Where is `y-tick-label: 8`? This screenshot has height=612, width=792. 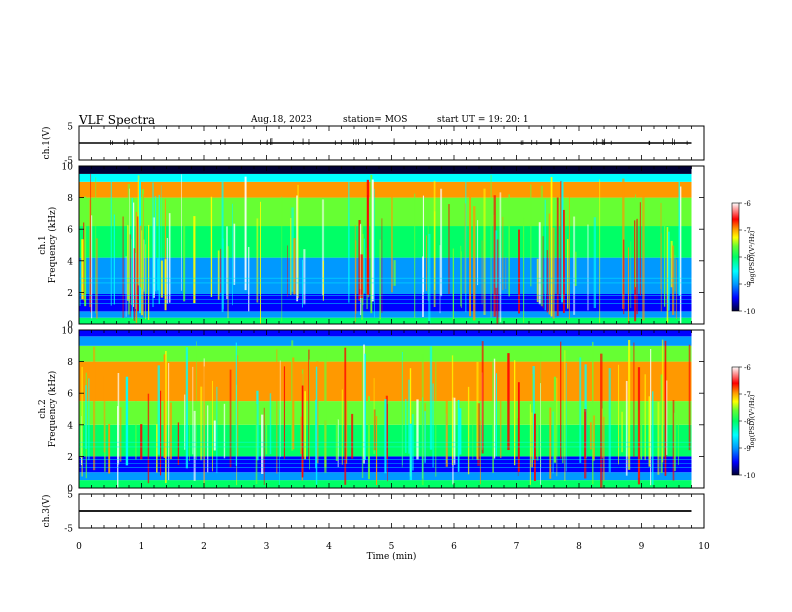
y-tick-label: 8 is located at coordinates (70, 363).